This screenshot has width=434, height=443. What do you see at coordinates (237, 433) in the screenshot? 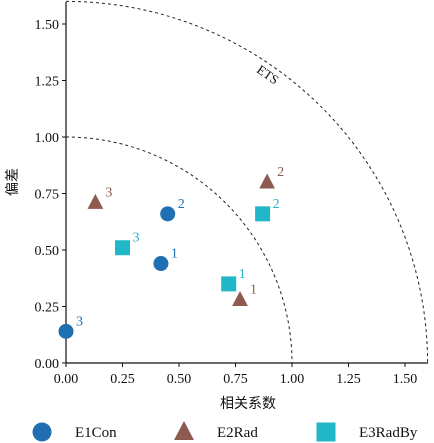
I see `legend-label: E2Rad` at bounding box center [237, 433].